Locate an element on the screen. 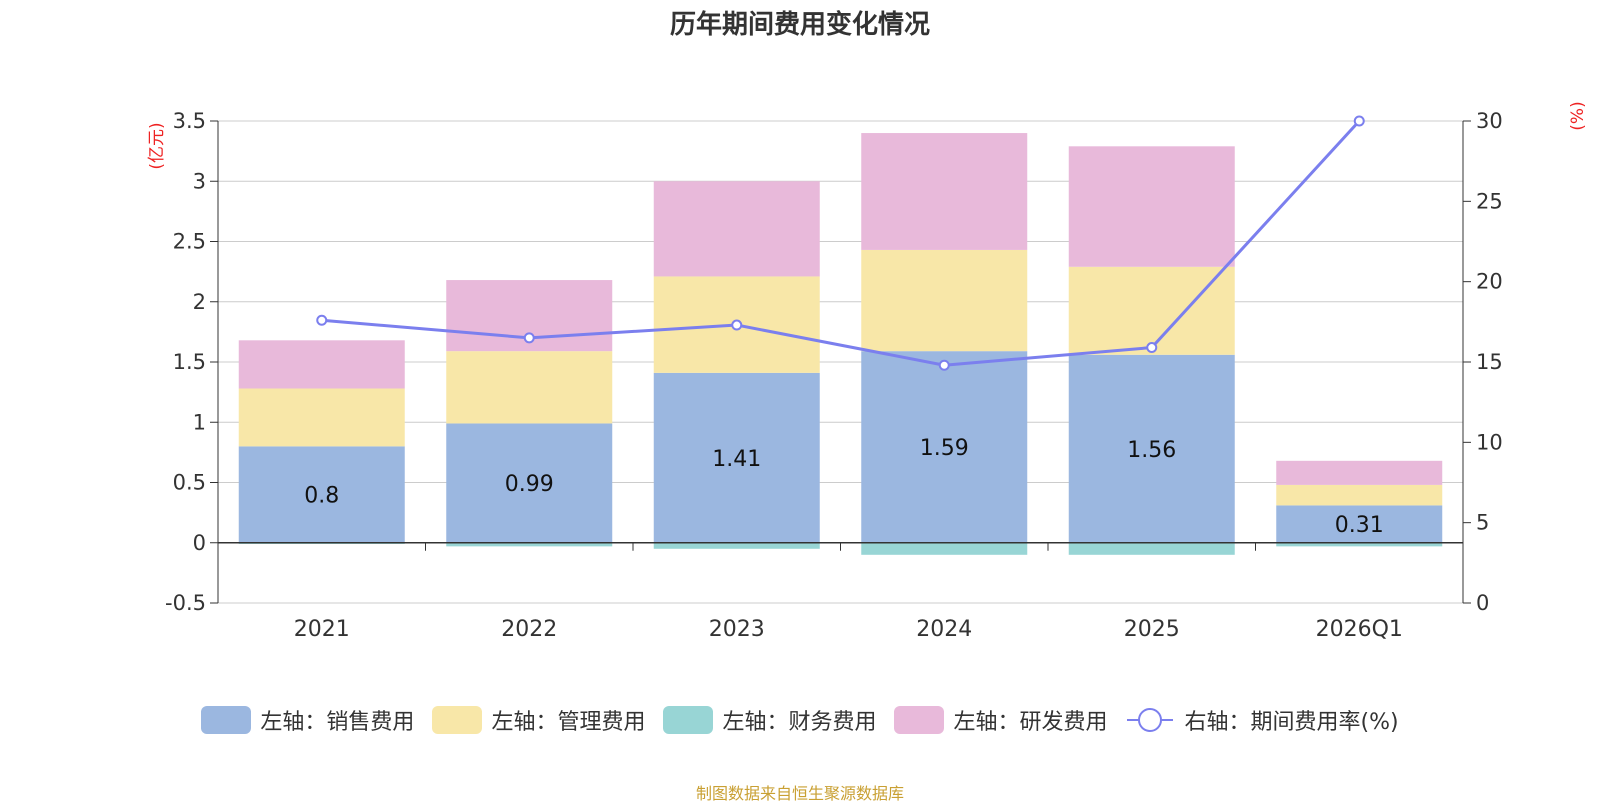 The width and height of the screenshot is (1600, 804). legend-label: 左轴：销售费用 is located at coordinates (337, 722).